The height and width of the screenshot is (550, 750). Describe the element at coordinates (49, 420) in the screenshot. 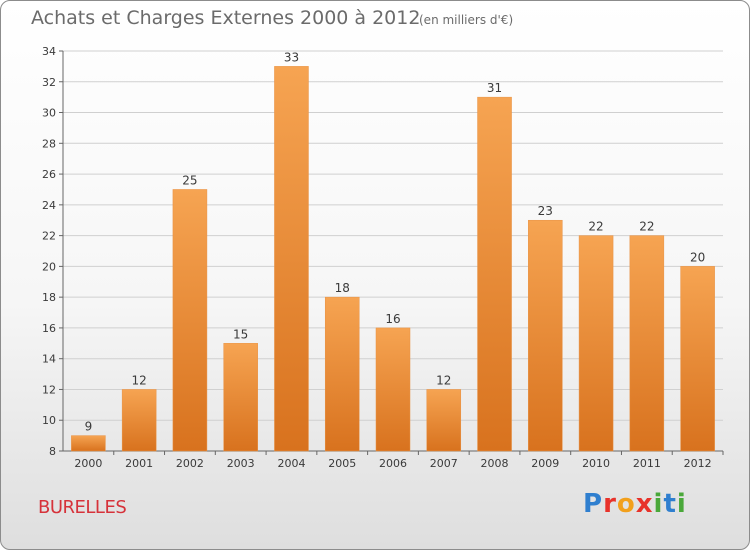

I see `y-tick-label: 10` at that location.